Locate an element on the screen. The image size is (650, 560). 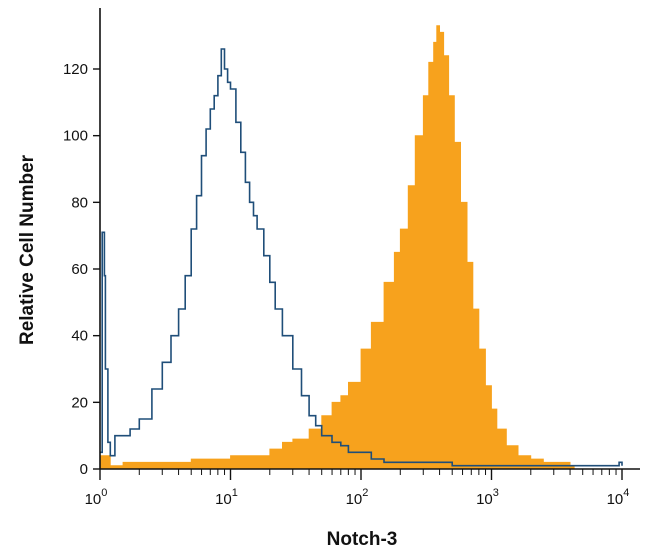
x-tick-label: 10² is located at coordinates (357, 497).